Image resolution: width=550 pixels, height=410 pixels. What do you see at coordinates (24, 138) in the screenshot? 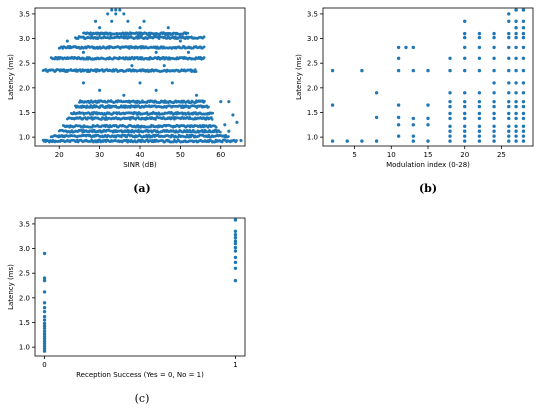
I see `y-tick-label: 1.0` at bounding box center [24, 138].